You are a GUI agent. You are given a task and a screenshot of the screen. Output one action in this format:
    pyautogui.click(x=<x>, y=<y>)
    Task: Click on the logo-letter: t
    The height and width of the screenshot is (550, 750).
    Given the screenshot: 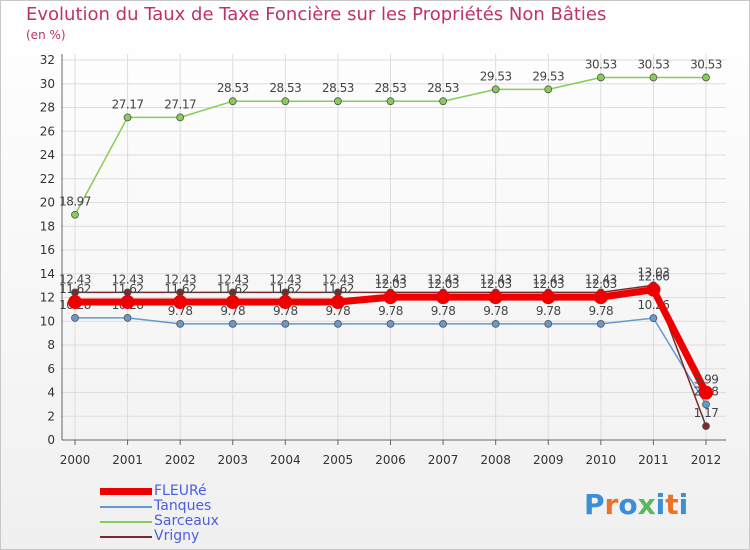 What is the action you would take?
    pyautogui.click(x=672, y=504)
    